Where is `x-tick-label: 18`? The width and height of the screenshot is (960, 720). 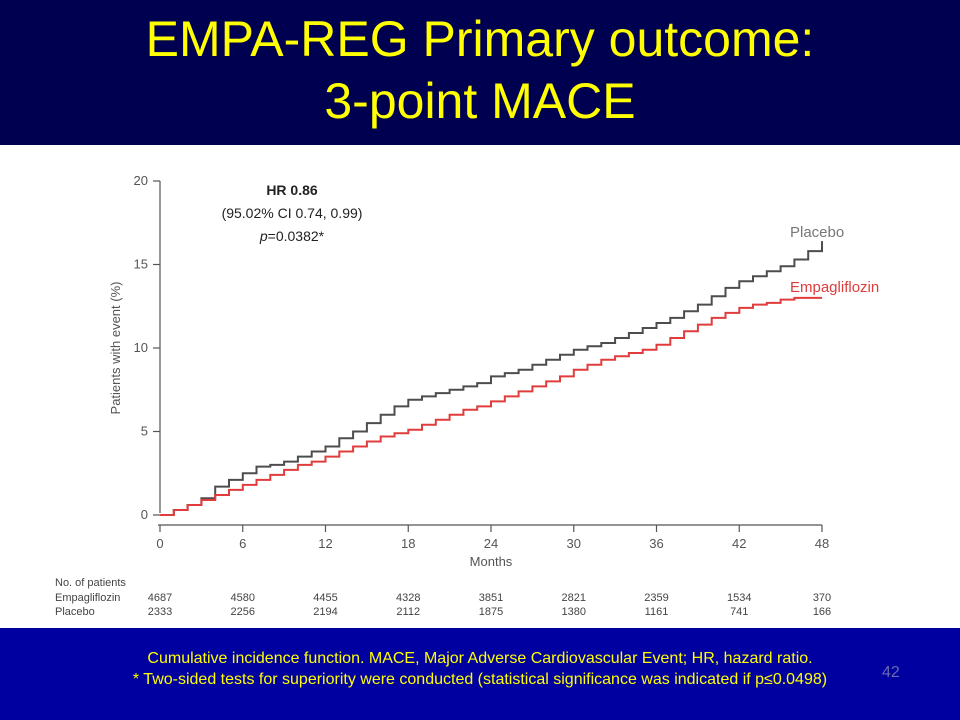 x-tick-label: 18 is located at coordinates (408, 543).